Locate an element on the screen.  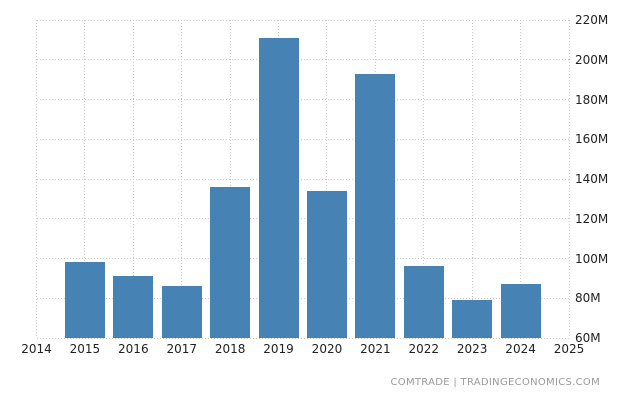
y-tick-label-220M: 220M is located at coordinates (592, 20).